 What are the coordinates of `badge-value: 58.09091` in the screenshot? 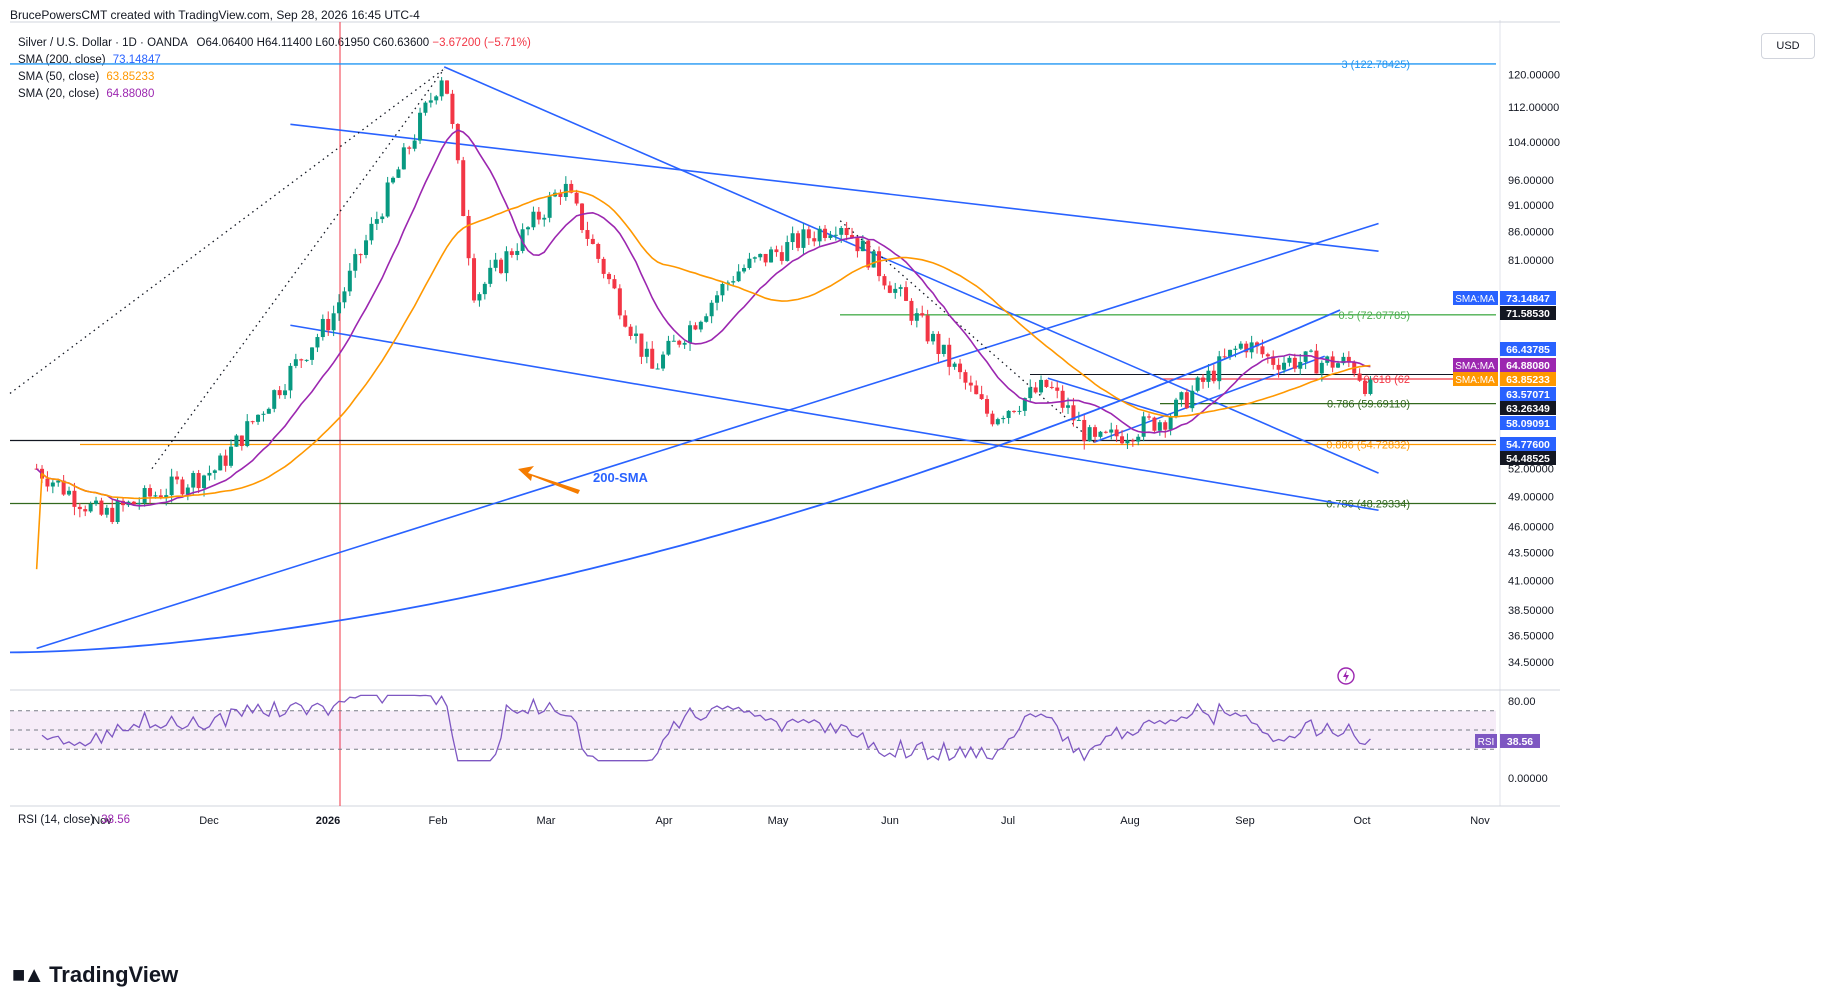 It's located at (1528, 424).